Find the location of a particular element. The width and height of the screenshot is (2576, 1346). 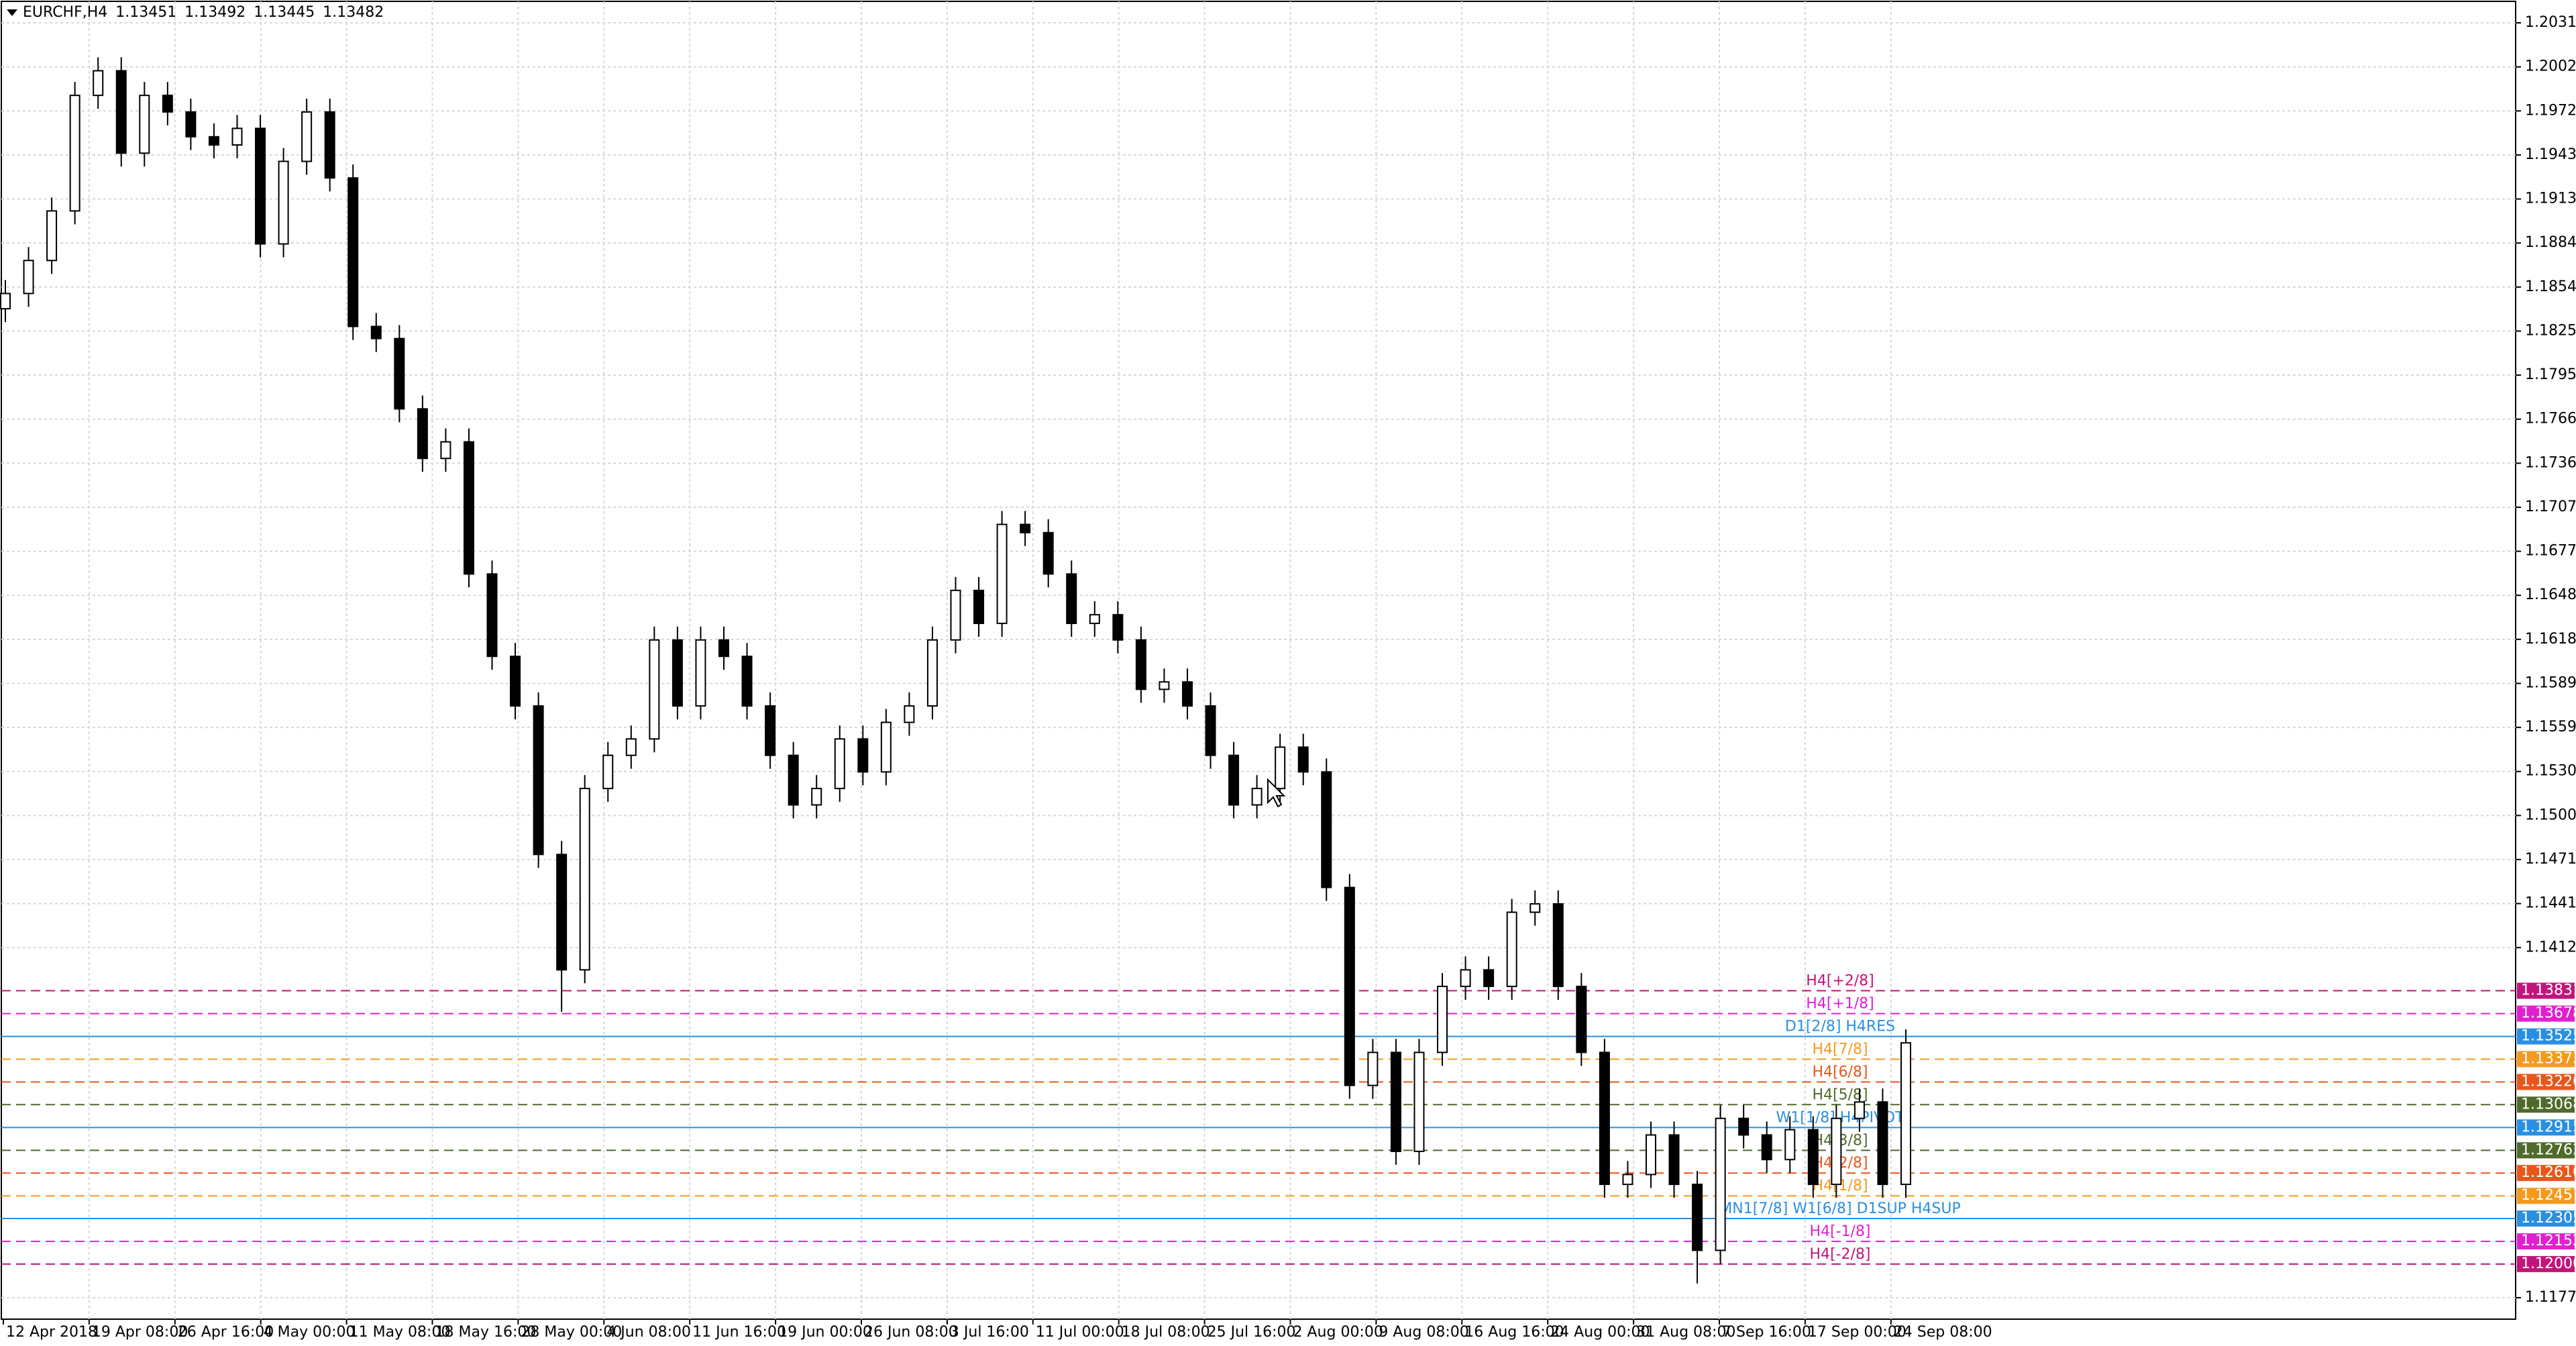

x-tick-label: 18 May 16:00 is located at coordinates (486, 1332).